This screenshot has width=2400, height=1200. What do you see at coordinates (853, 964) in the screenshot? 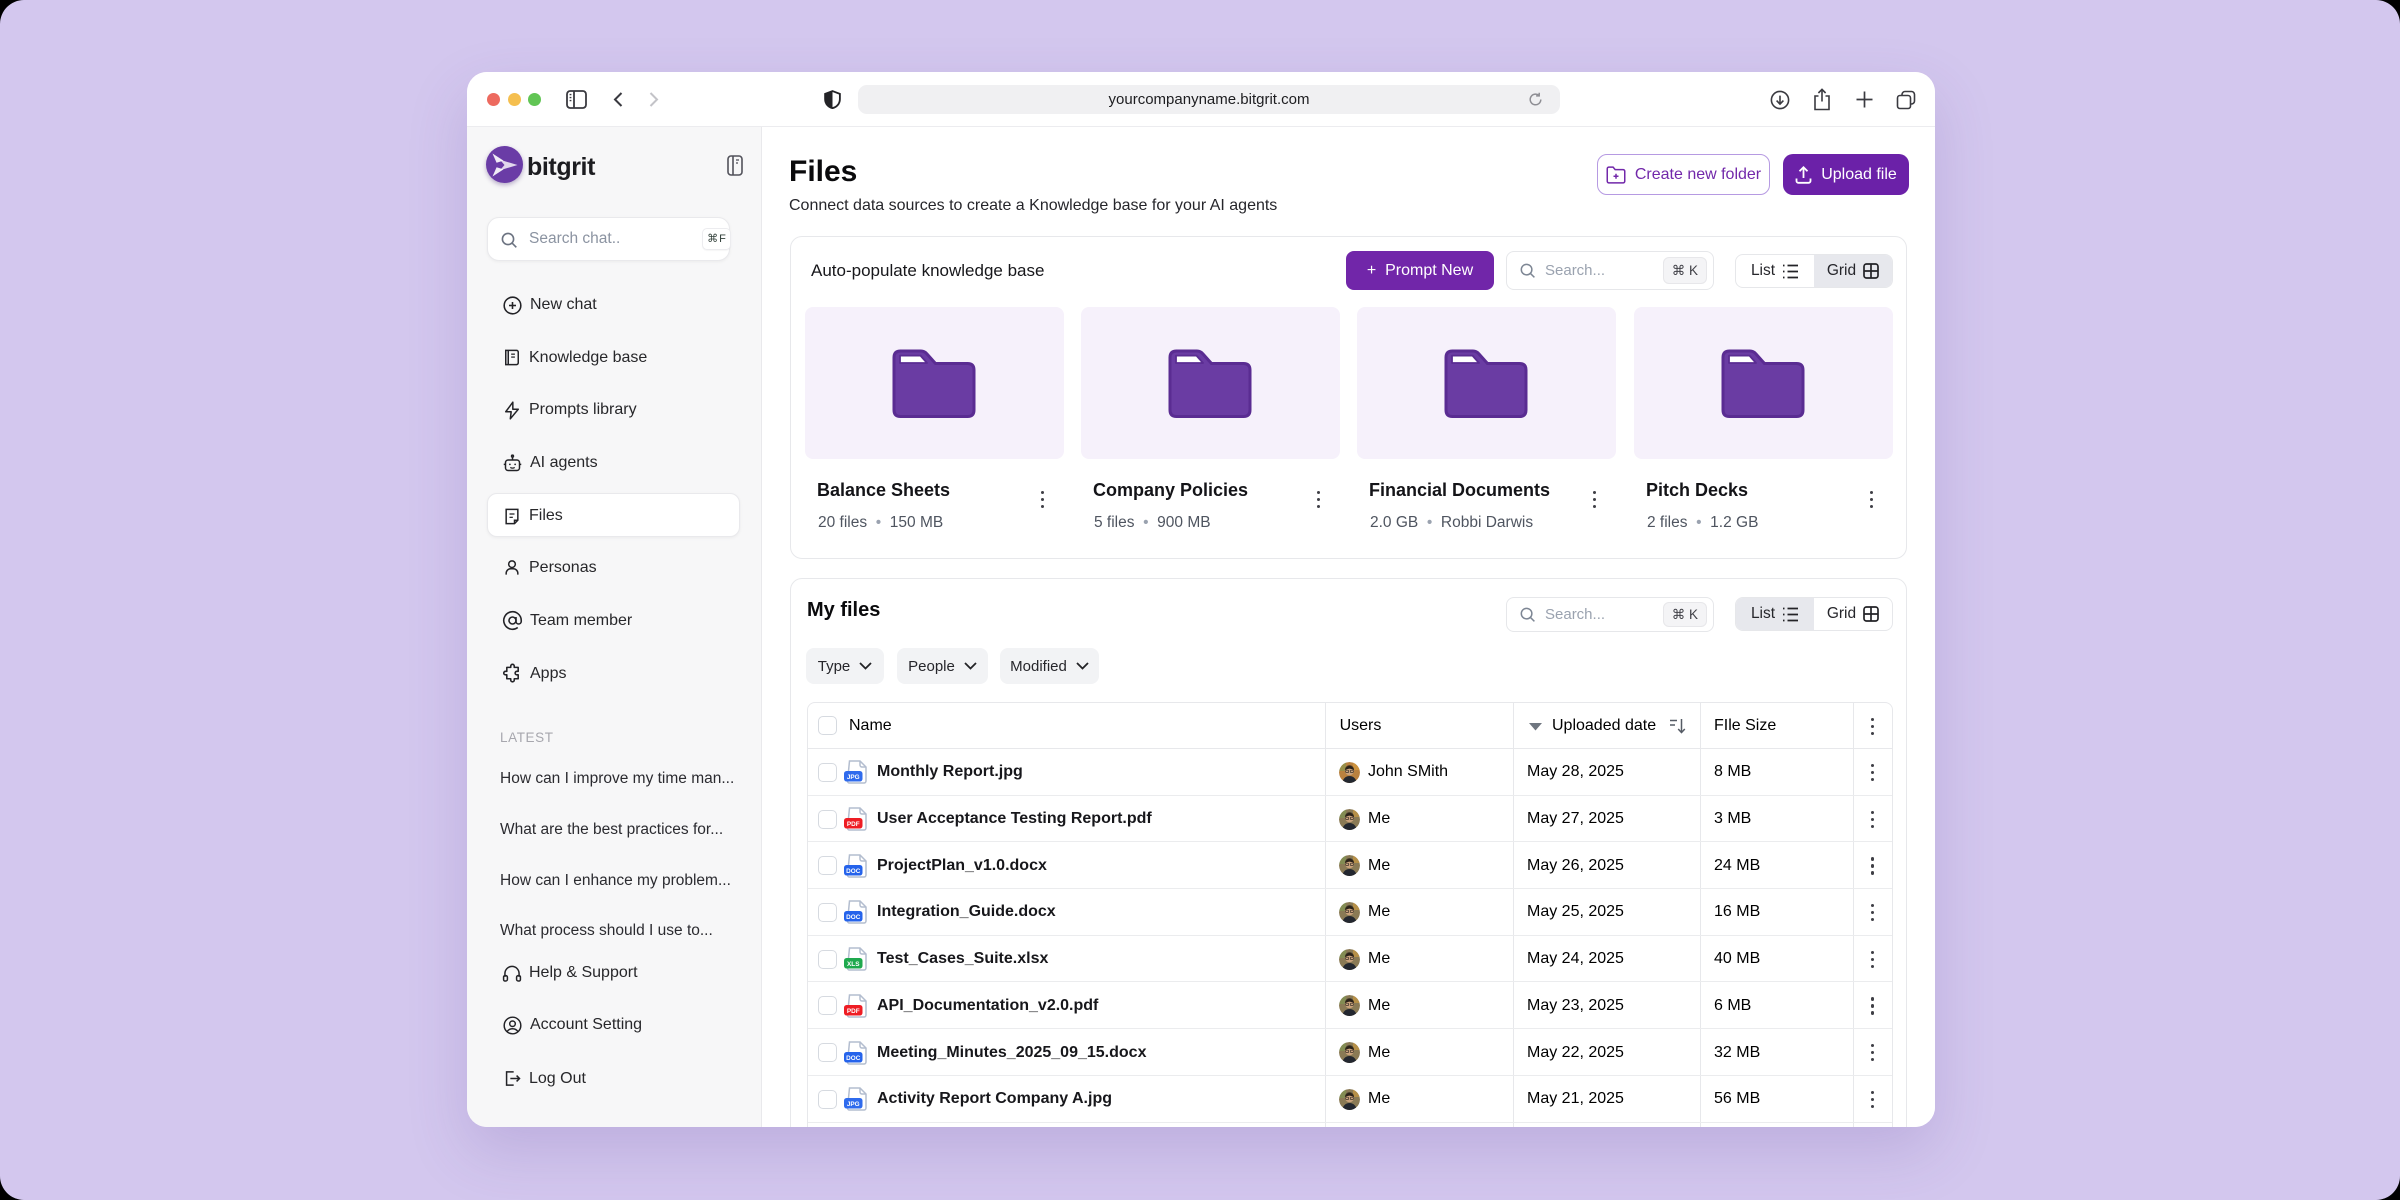
I see `svg-text: XLS` at bounding box center [853, 964].